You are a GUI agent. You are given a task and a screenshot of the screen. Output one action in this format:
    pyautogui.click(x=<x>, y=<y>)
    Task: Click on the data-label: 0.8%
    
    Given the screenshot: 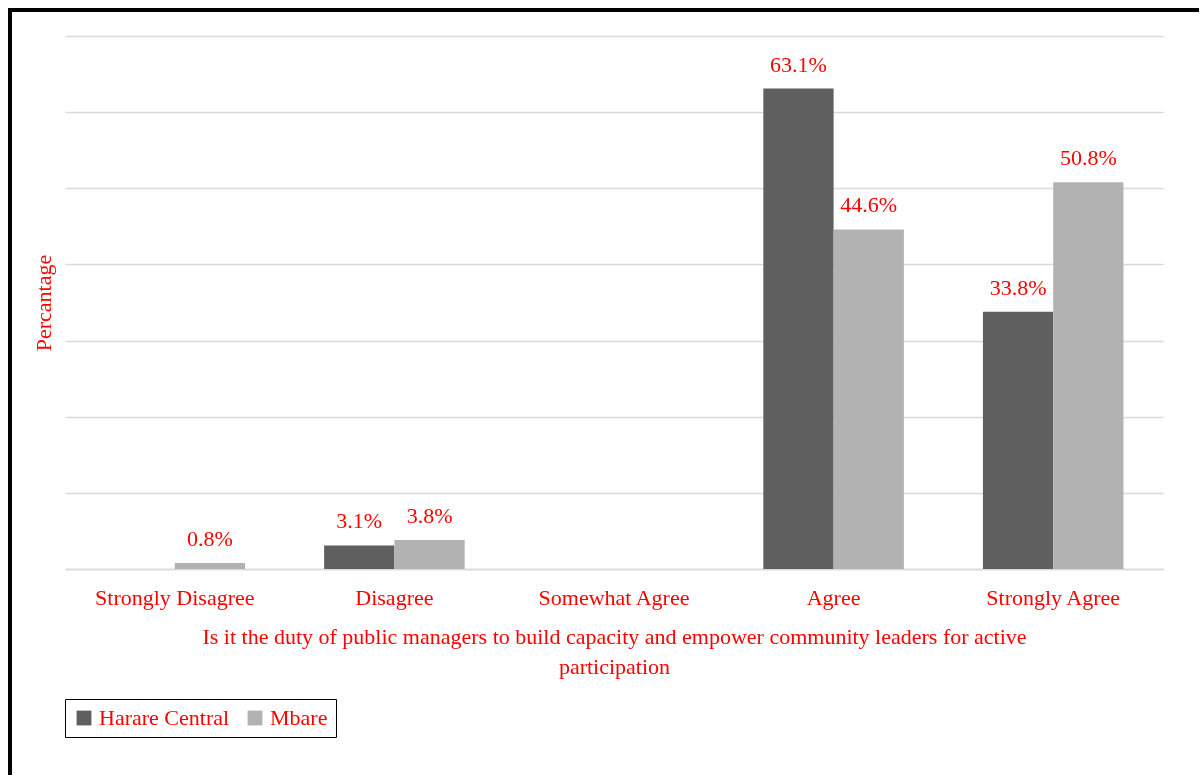 What is the action you would take?
    pyautogui.click(x=210, y=538)
    